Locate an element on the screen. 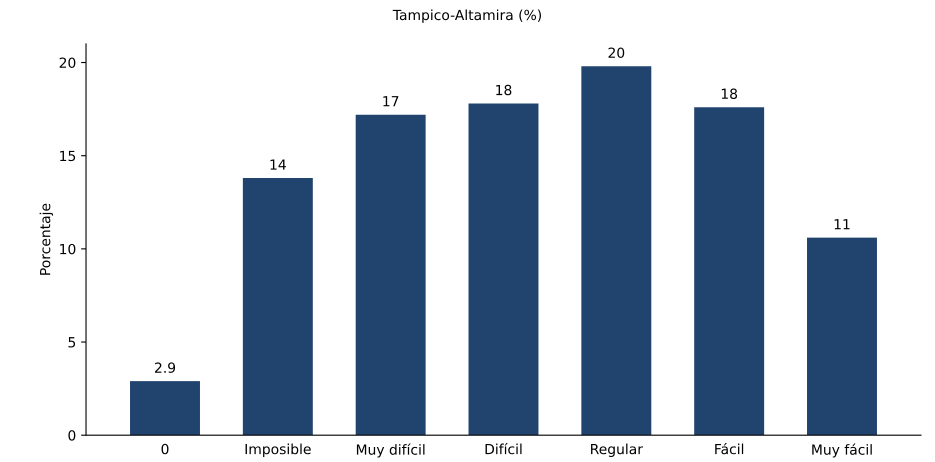 Image resolution: width=935 pixels, height=462 pixels. x-tick-label: Imposible is located at coordinates (278, 450).